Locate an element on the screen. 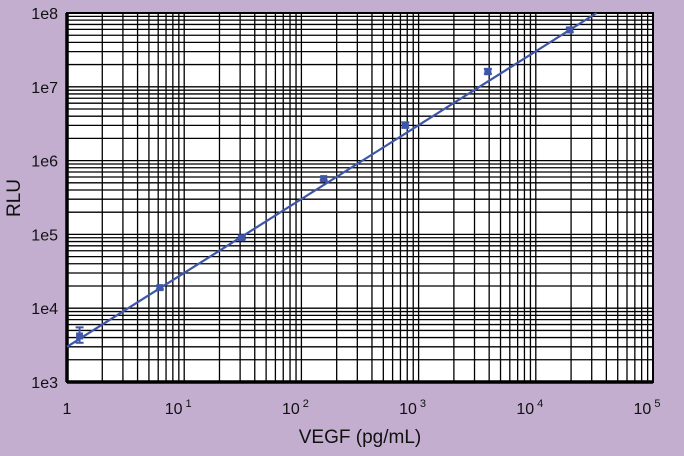 The width and height of the screenshot is (684, 456). y-axis-label: RLU is located at coordinates (14, 198).